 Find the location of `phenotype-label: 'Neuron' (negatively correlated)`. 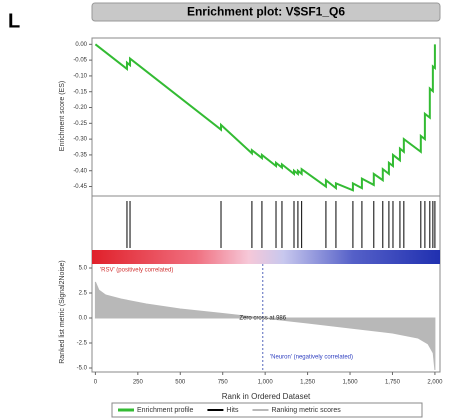

phenotype-label: 'Neuron' (negatively correlated) is located at coordinates (311, 358).